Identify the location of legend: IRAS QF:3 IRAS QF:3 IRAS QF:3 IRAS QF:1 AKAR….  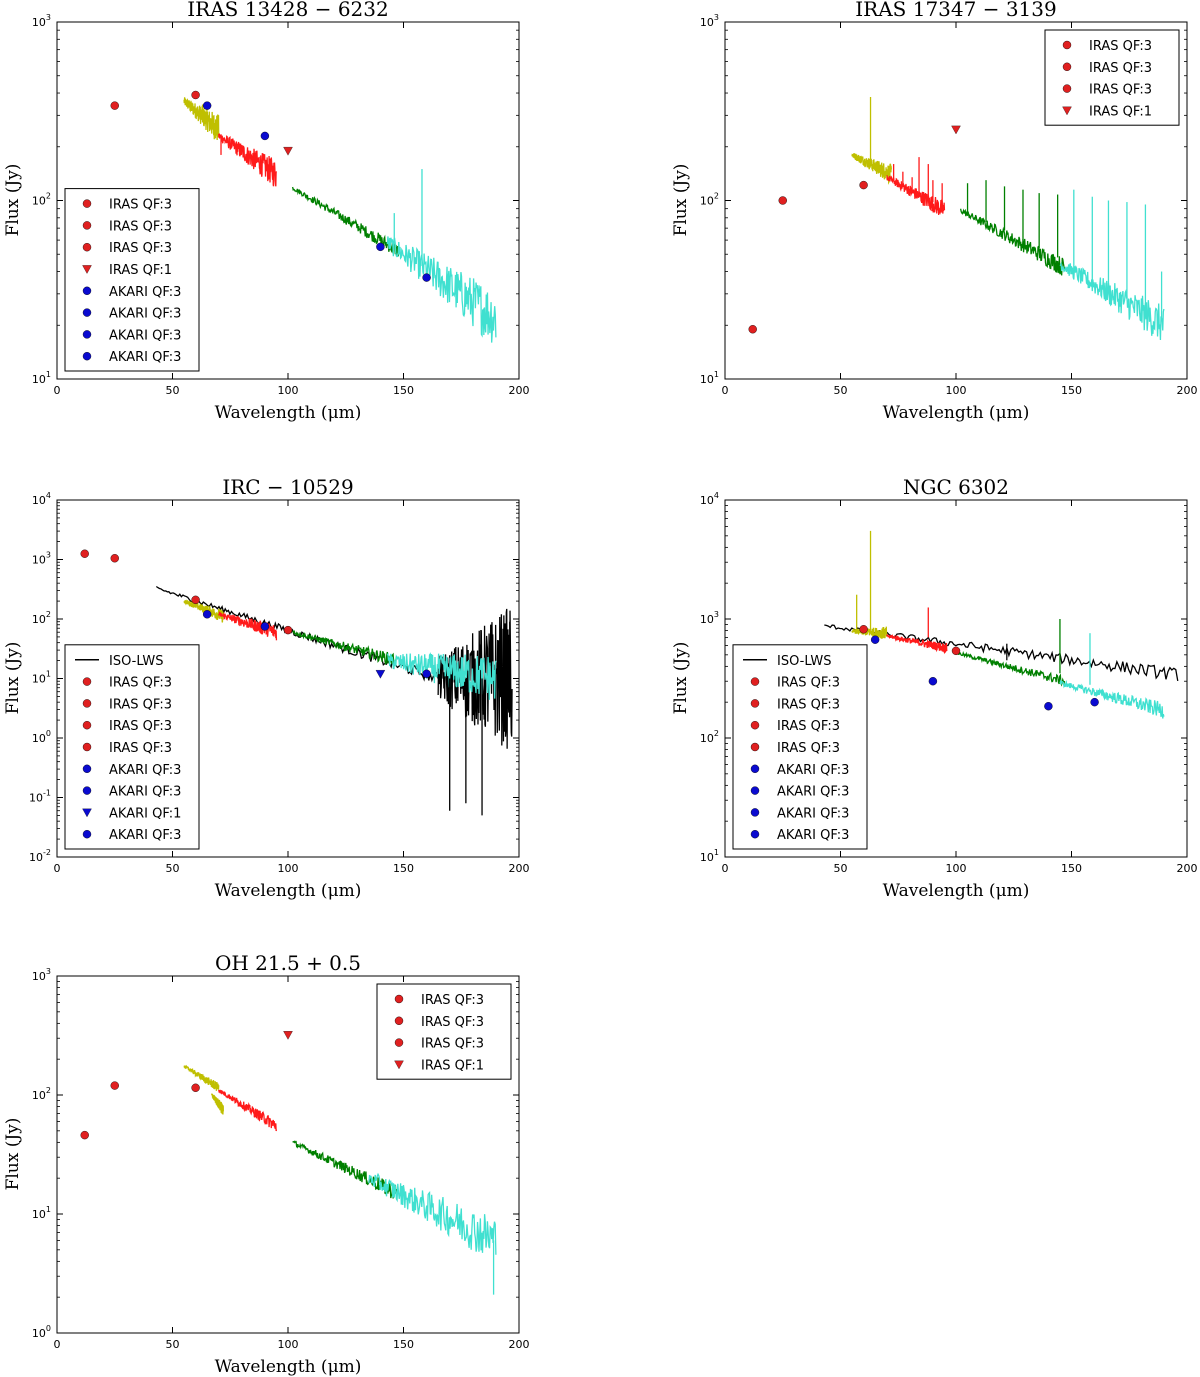
(132, 280).